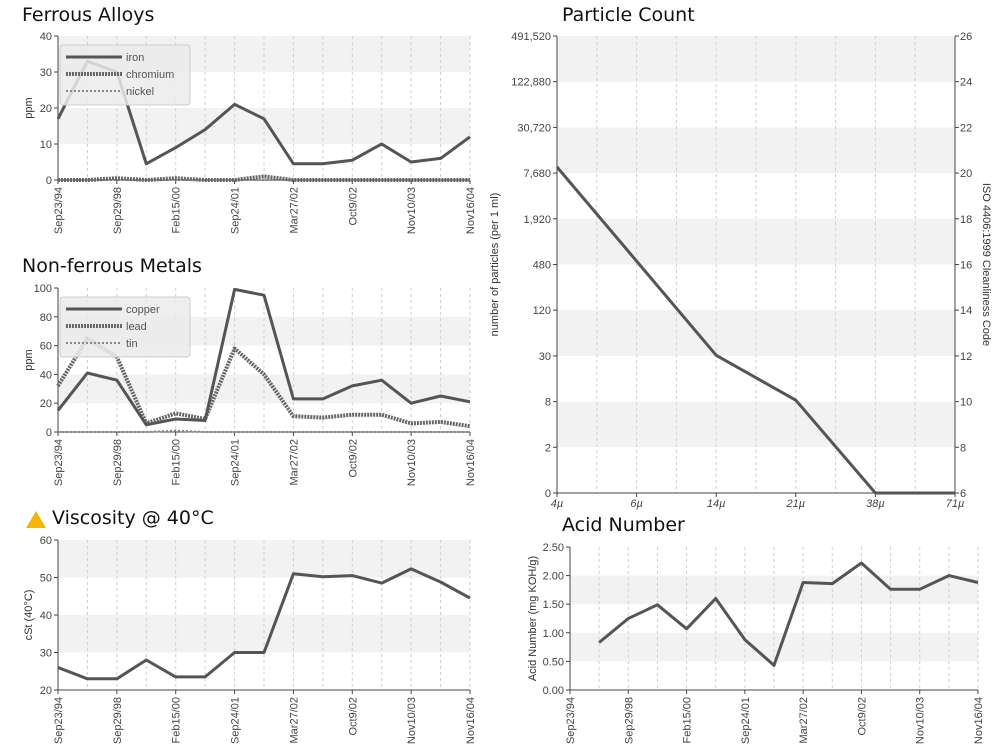 Image resolution: width=1002 pixels, height=753 pixels. What do you see at coordinates (548, 448) in the screenshot?
I see `particle-ytick-label: 2` at bounding box center [548, 448].